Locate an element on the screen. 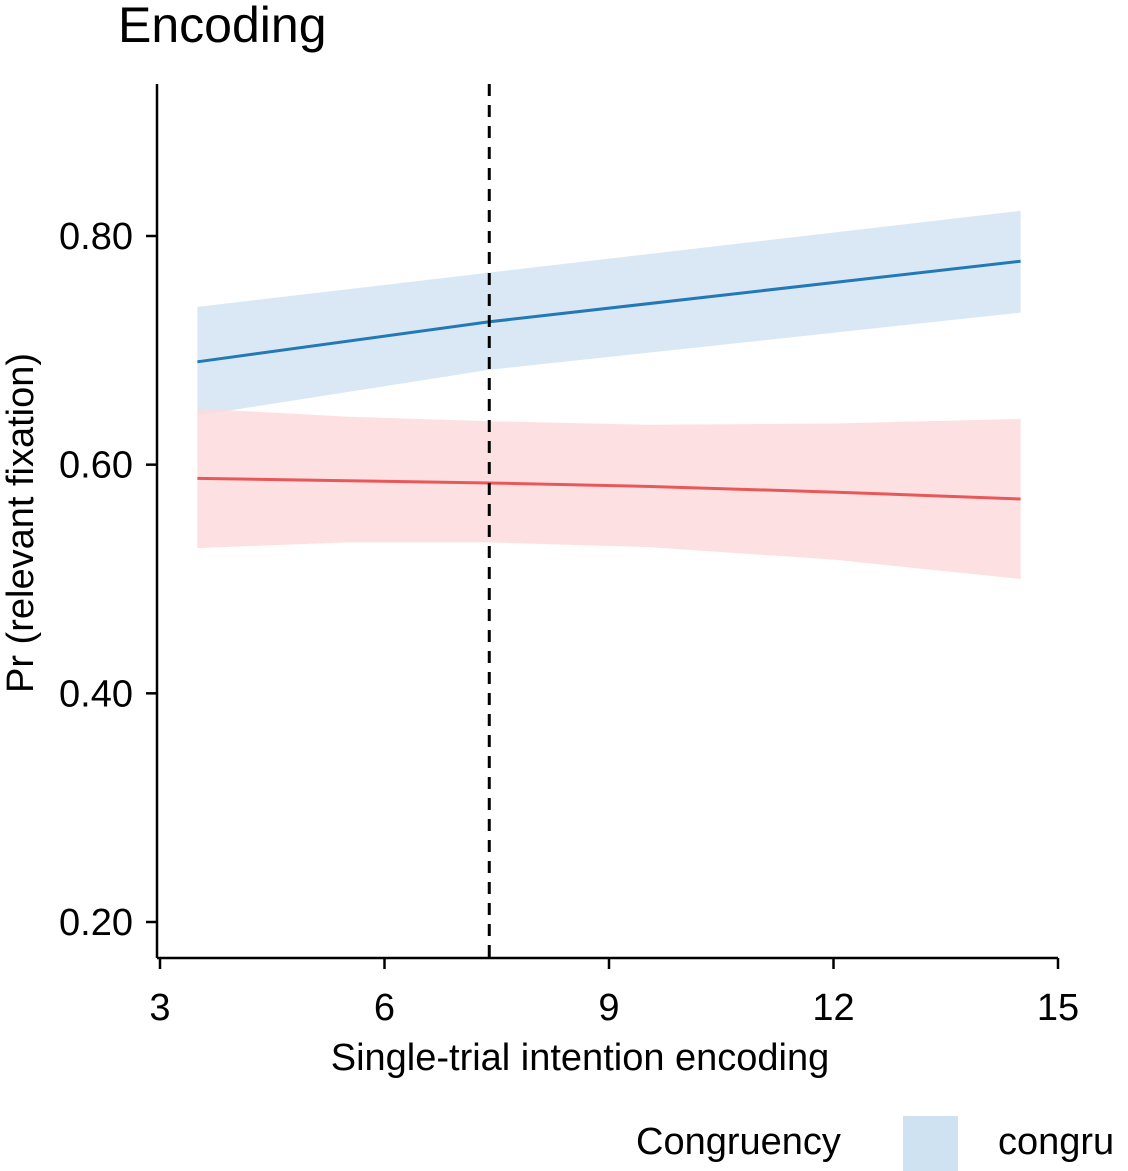 The height and width of the screenshot is (1171, 1128). legend-label-congruent: congru is located at coordinates (1056, 1142).